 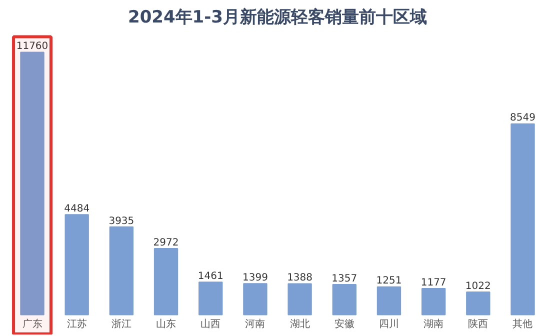 I want to click on x-tick-label: 其他, so click(x=522, y=324).